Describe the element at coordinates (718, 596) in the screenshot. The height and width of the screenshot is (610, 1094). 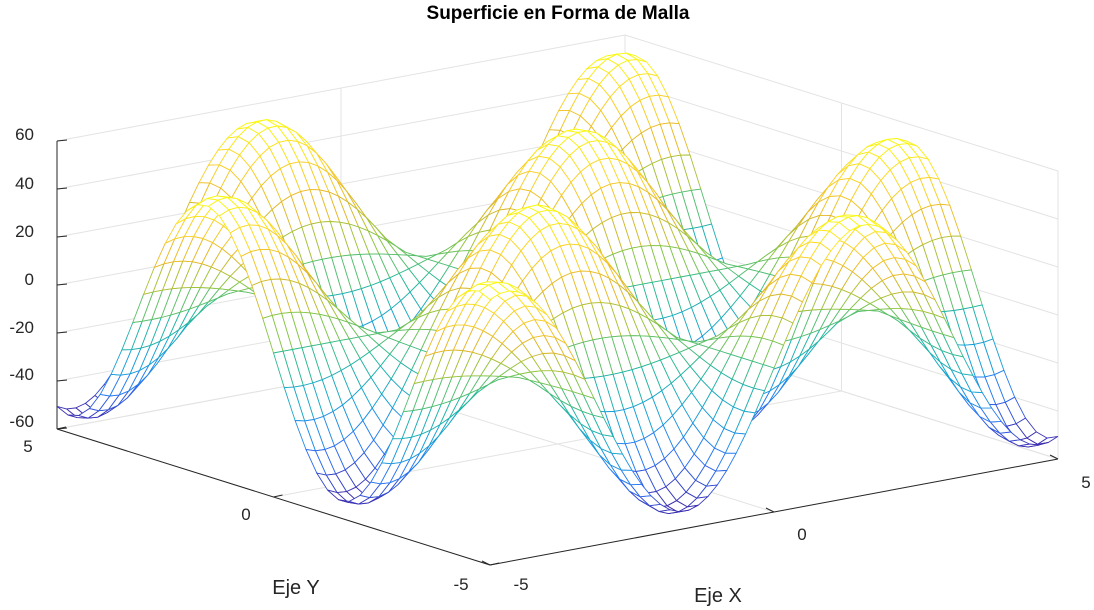
I see `x-axis-label: Eje X` at that location.